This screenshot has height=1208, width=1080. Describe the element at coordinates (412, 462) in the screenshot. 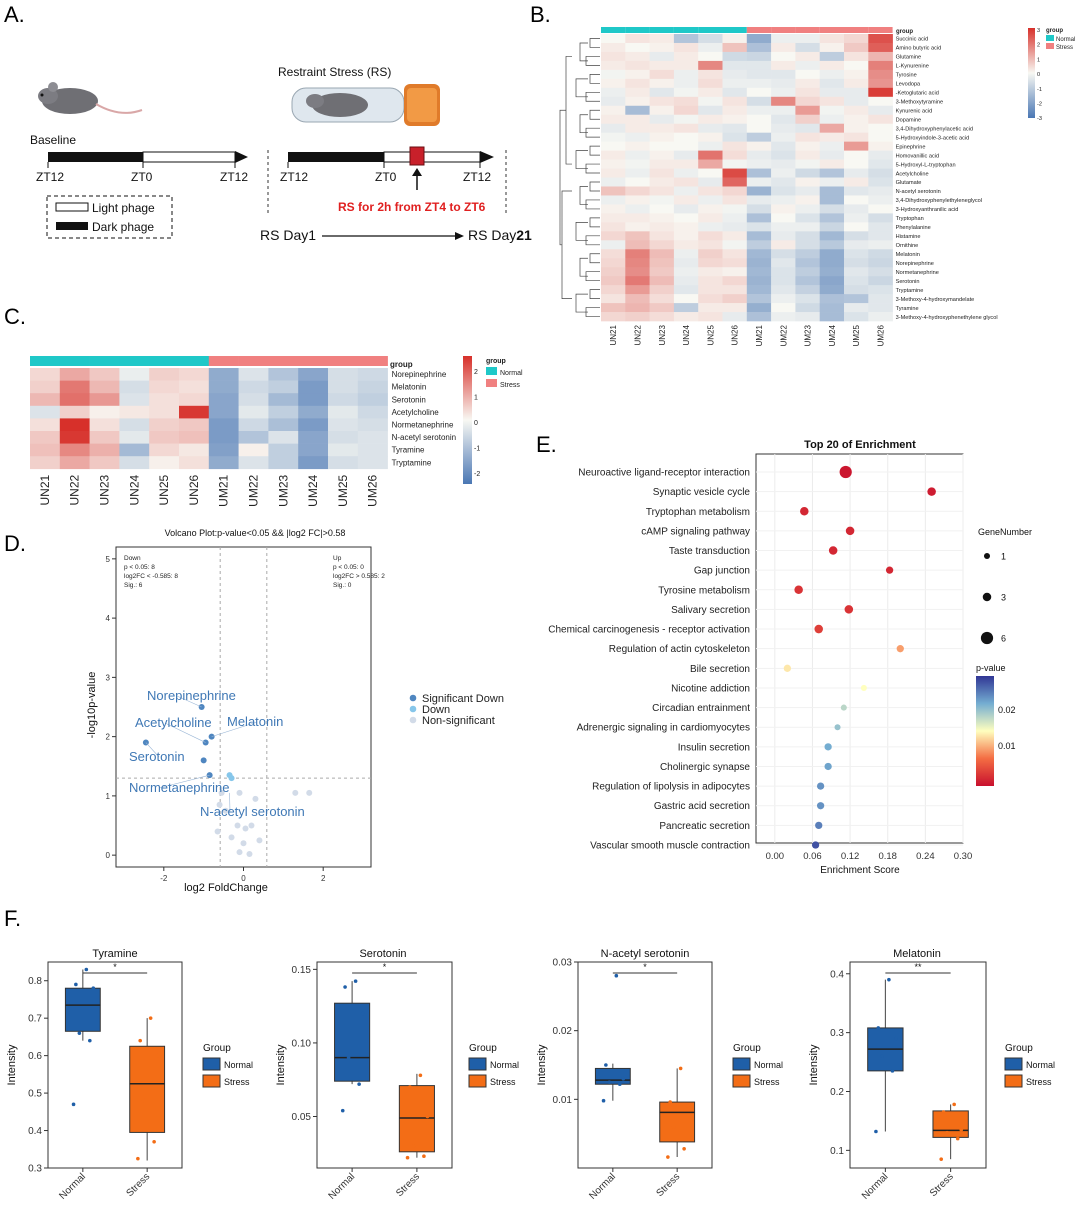

I see `heatmap-c-row-label: Tryptamine` at that location.